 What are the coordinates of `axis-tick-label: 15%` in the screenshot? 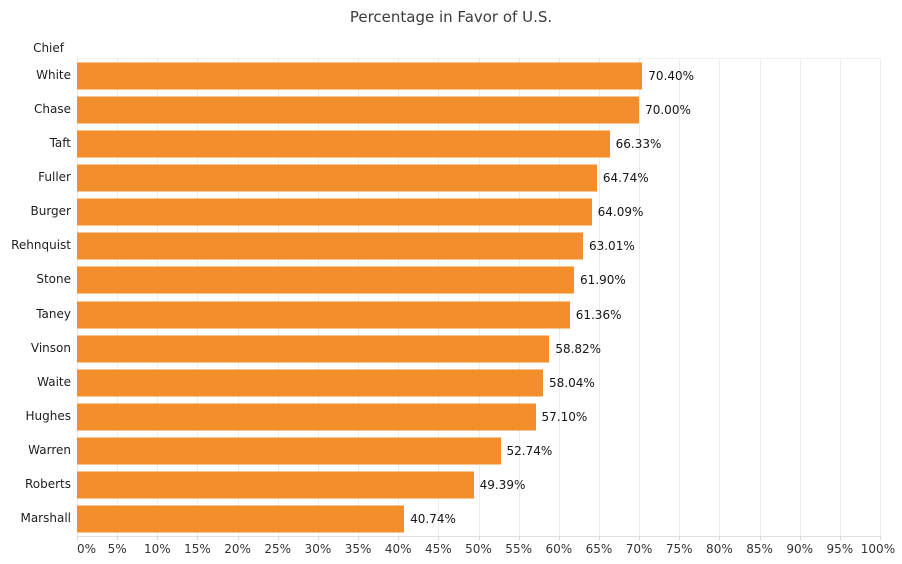 It's located at (197, 549).